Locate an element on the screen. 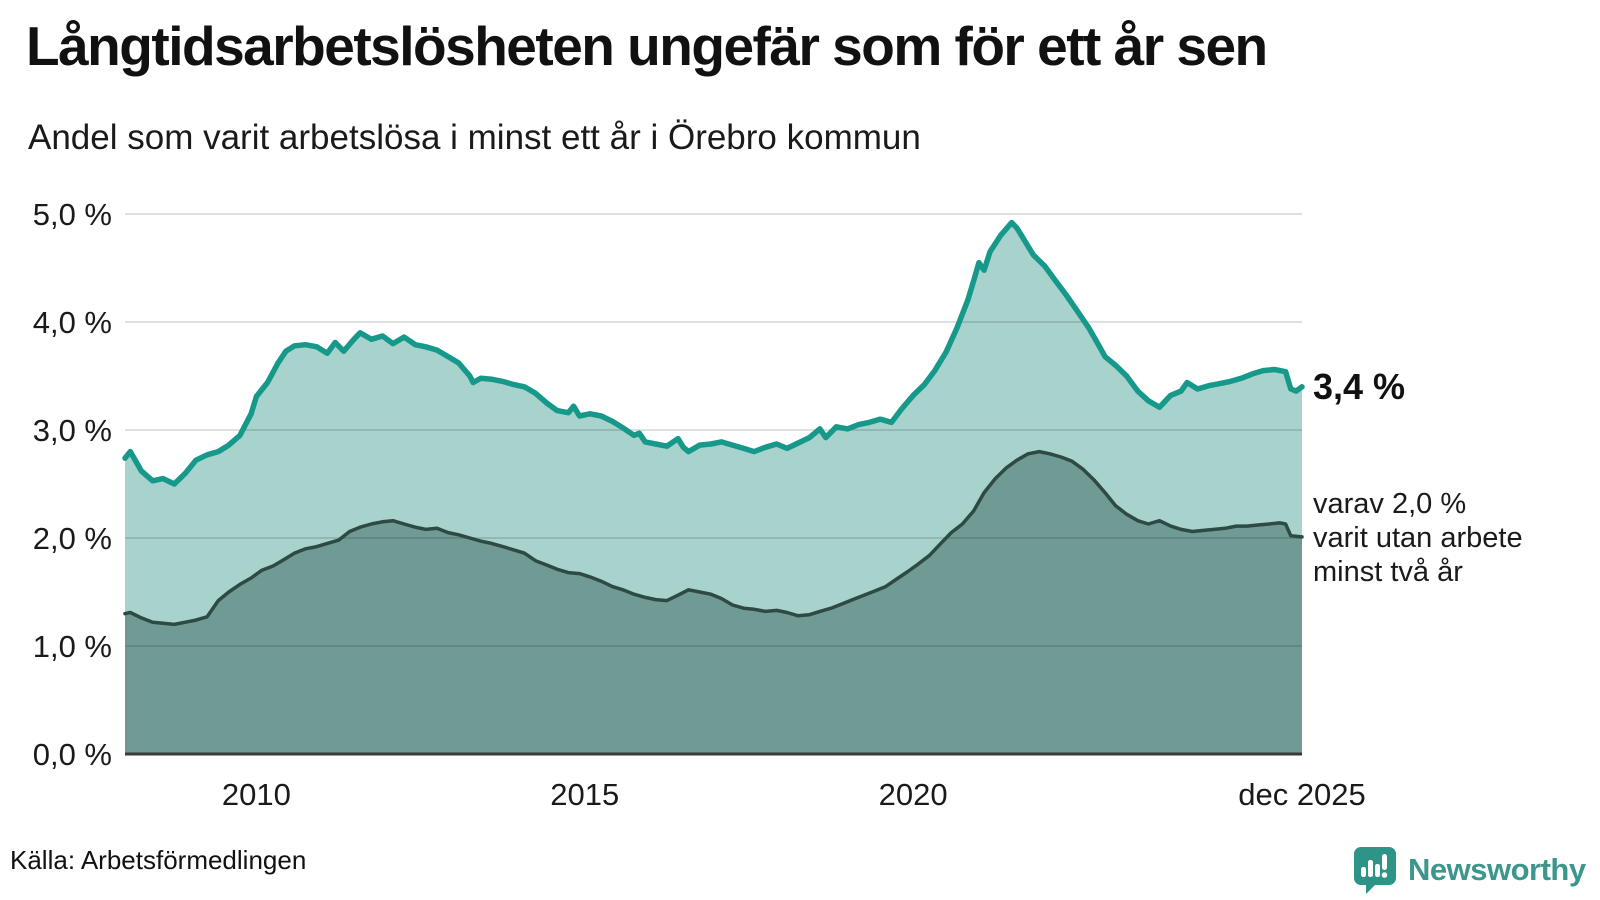 This screenshot has width=1600, height=900. y-tick-label: 5,0 % is located at coordinates (72, 214).